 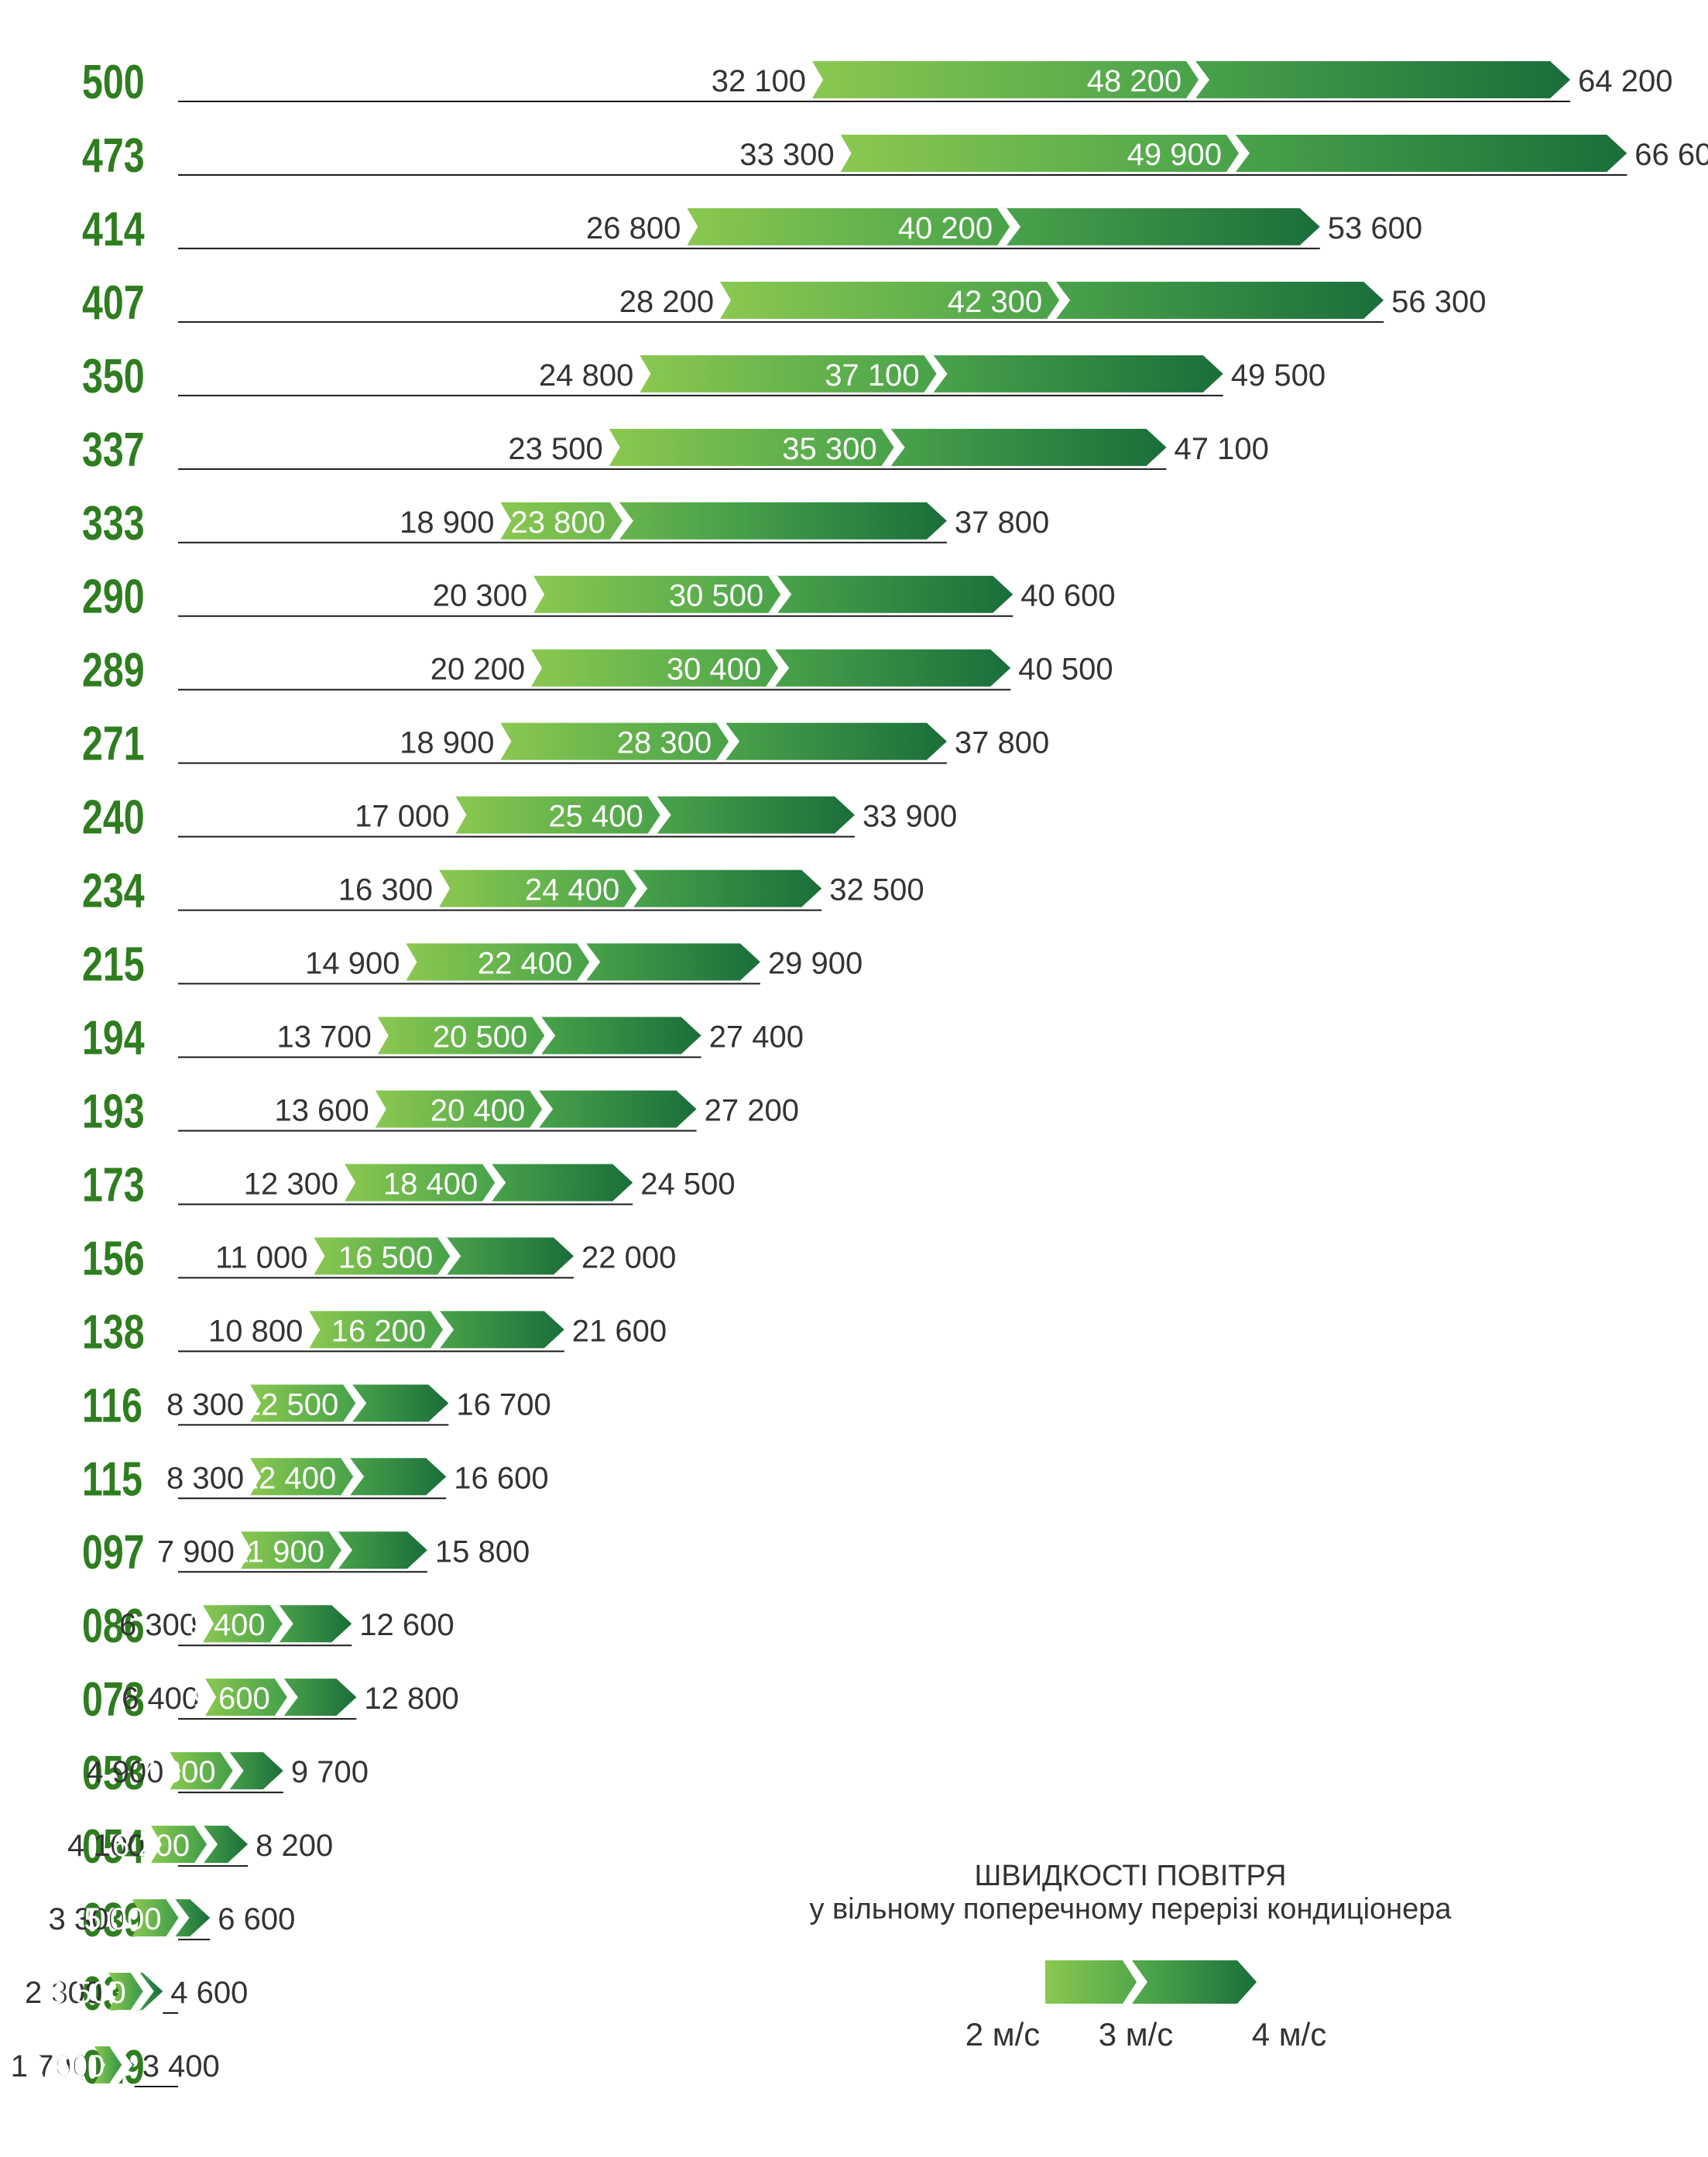 I want to click on model-label: 173, so click(x=113, y=1185).